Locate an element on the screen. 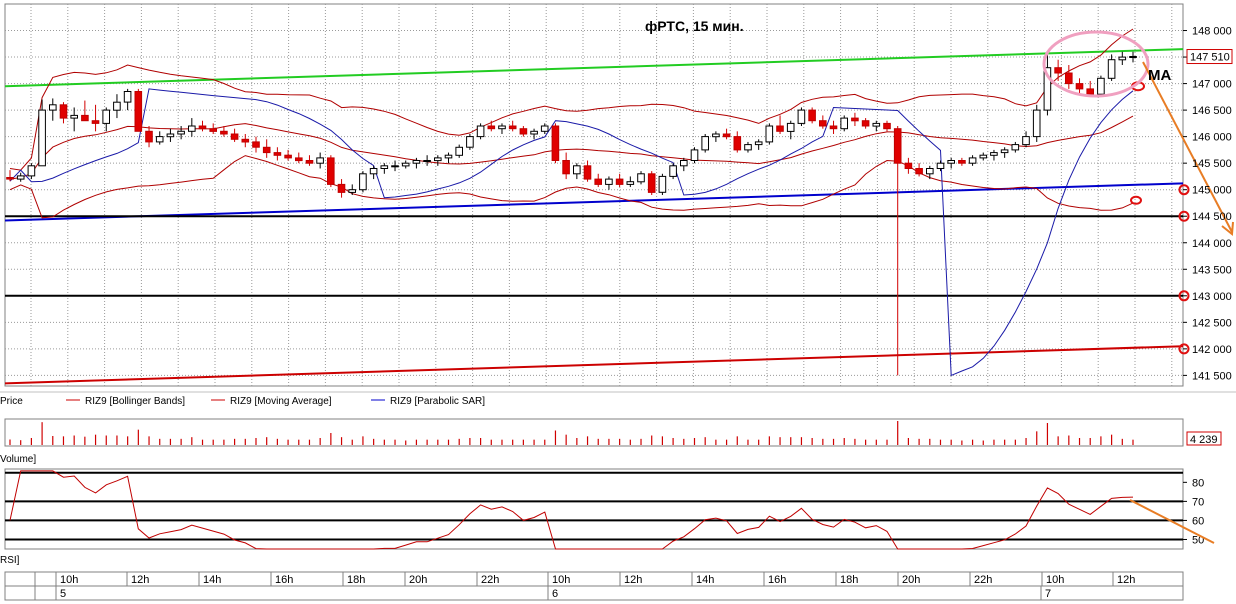  ma-annotation: MA is located at coordinates (1159, 75).